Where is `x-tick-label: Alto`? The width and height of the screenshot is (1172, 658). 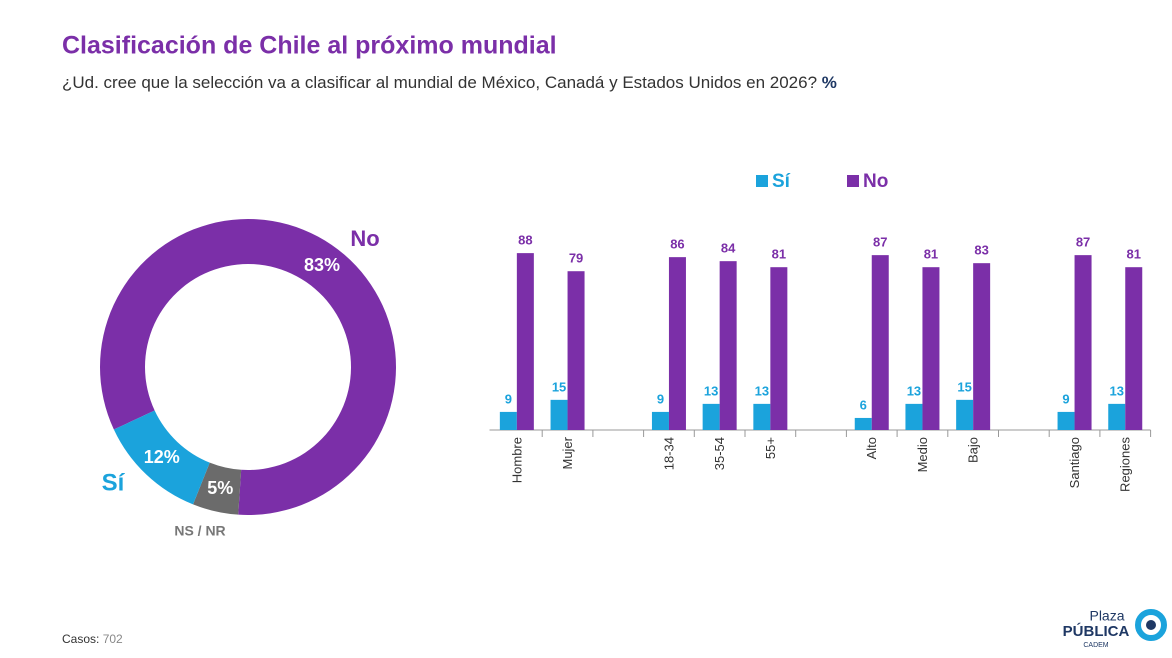
x-tick-label: Alto is located at coordinates (871, 448).